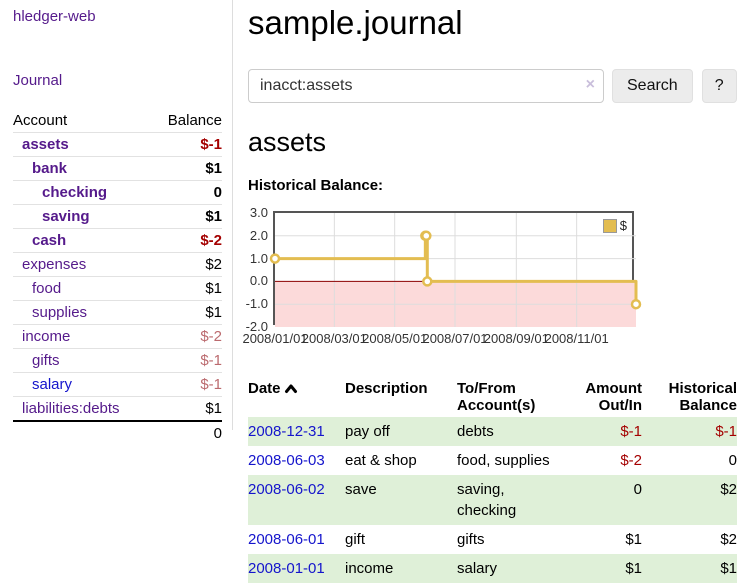  Describe the element at coordinates (369, 568) in the screenshot. I see `transaction-description: income` at that location.